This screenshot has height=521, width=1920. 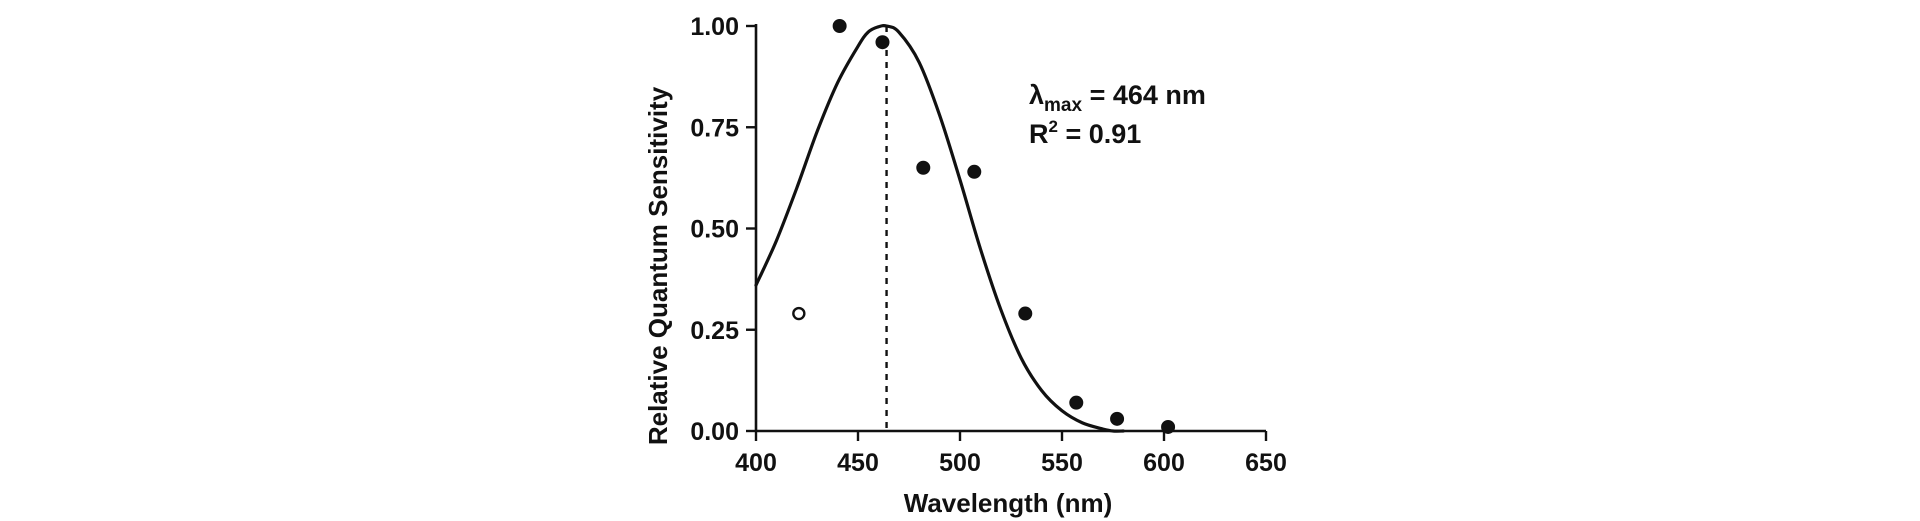 What do you see at coordinates (858, 463) in the screenshot?
I see `x-tick-label: 450` at bounding box center [858, 463].